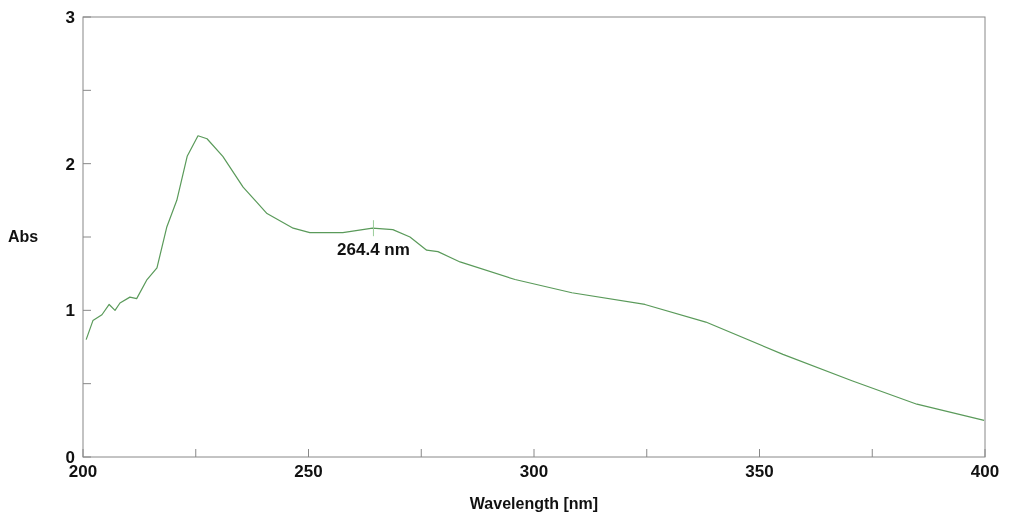  Describe the element at coordinates (70, 17) in the screenshot. I see `y-tick-label: 3` at that location.